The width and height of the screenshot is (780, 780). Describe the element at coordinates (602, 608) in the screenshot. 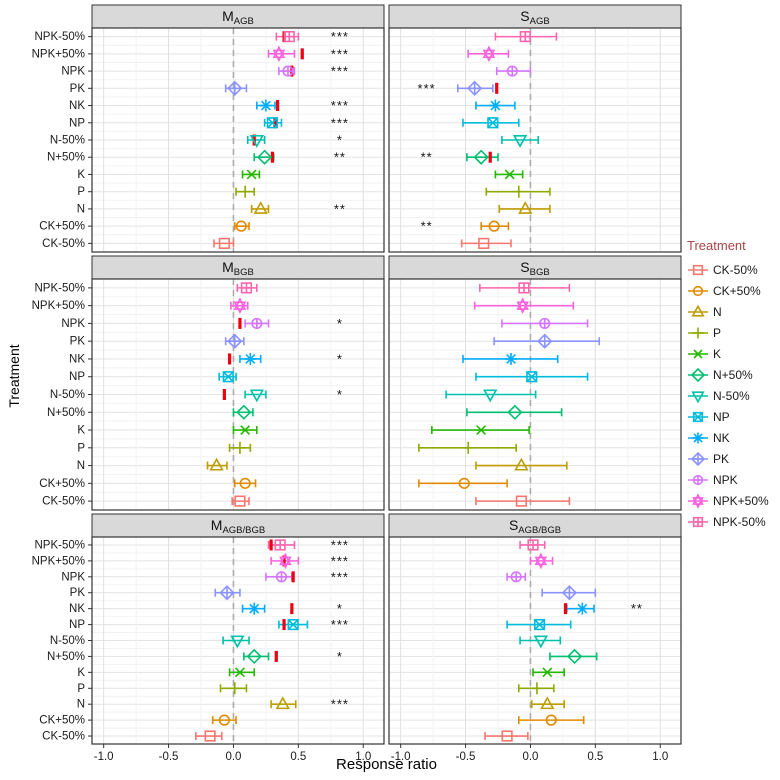

I see `data-row-NK: **` at that location.